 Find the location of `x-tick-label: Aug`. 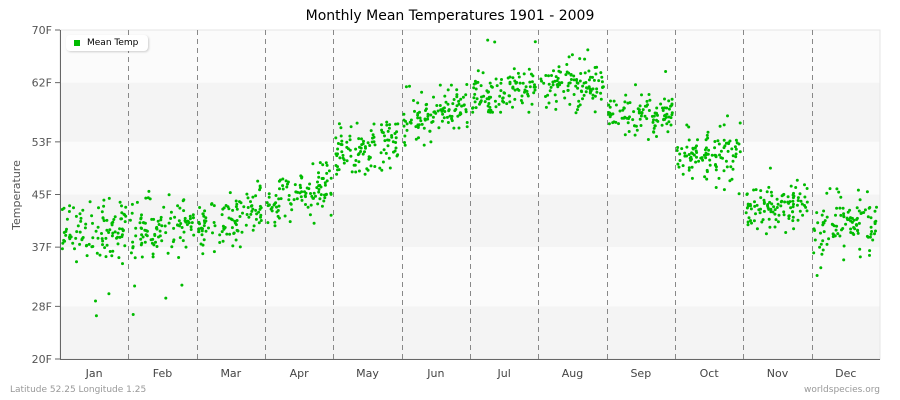

x-tick-label: Aug is located at coordinates (572, 373).